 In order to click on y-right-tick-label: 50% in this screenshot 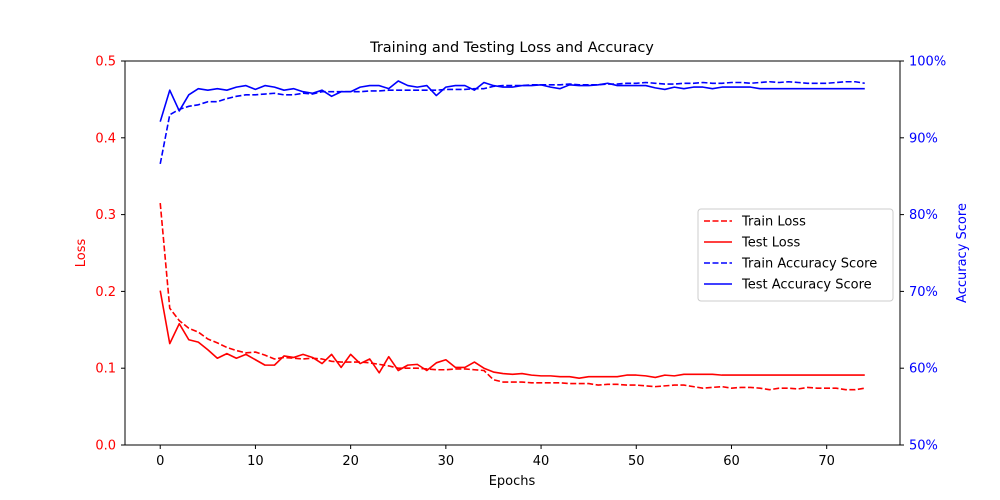, I will do `click(923, 446)`.